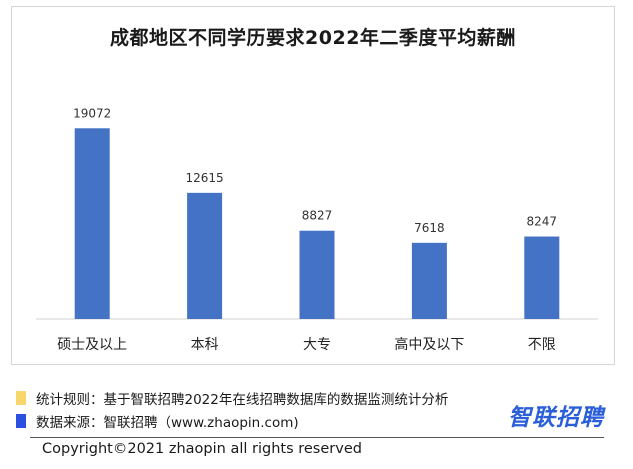 This screenshot has height=469, width=633. Describe the element at coordinates (205, 345) in the screenshot. I see `x-tick-label-2: 本科` at that location.